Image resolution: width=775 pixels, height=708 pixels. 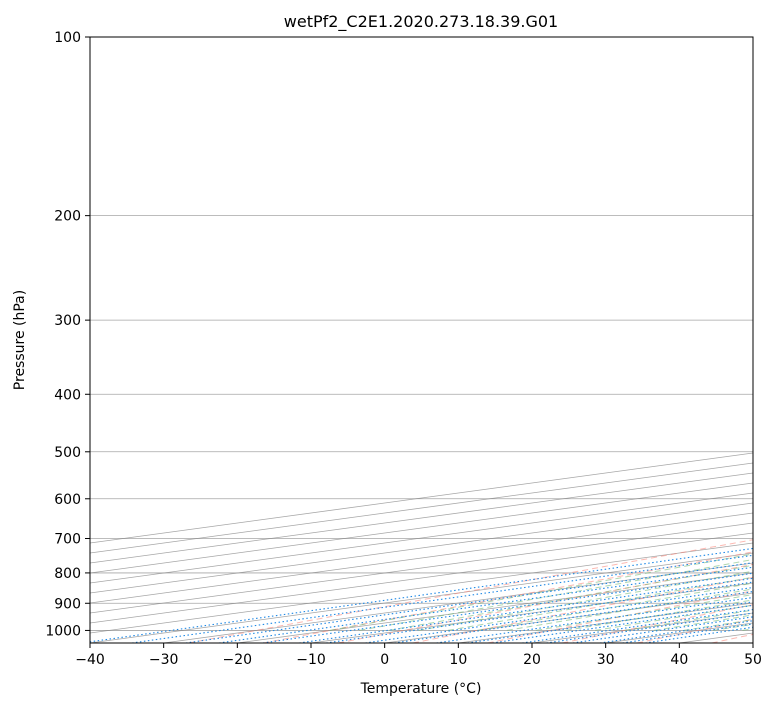 I want to click on x-tick-label: 50, so click(x=753, y=660).